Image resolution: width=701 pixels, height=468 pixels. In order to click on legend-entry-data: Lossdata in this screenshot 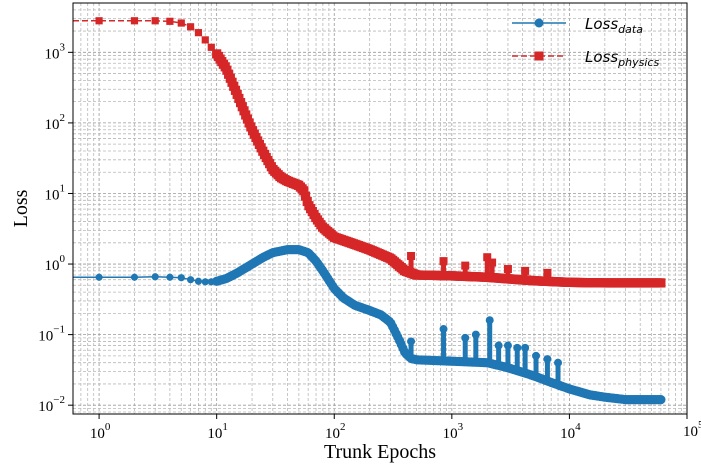, I will do `click(577, 25)`.